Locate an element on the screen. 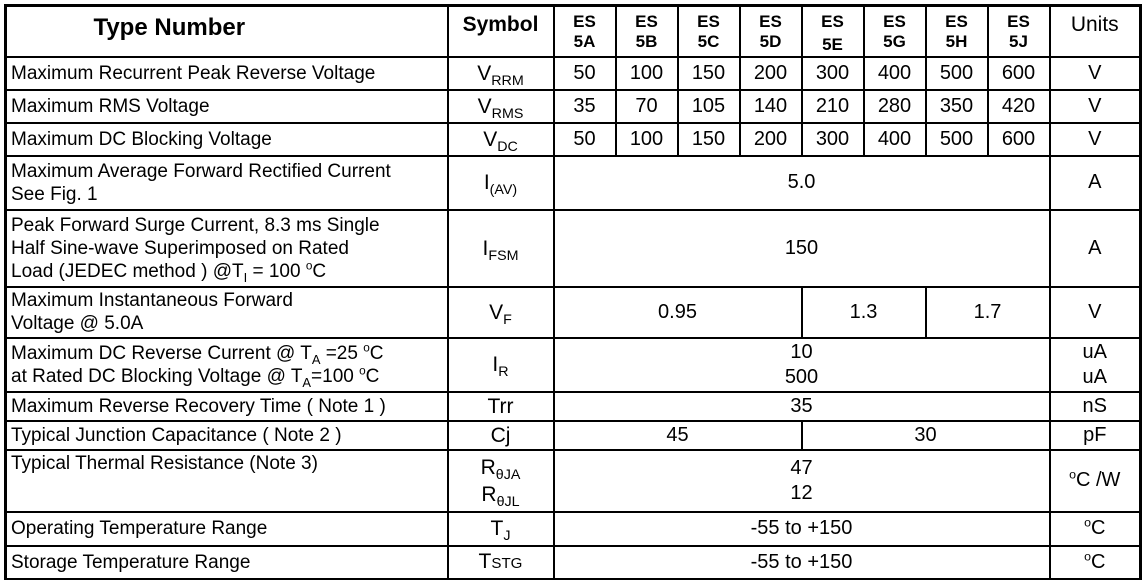 This screenshot has width=1146, height=580. symbol-cell: I(AV) is located at coordinates (500, 182).